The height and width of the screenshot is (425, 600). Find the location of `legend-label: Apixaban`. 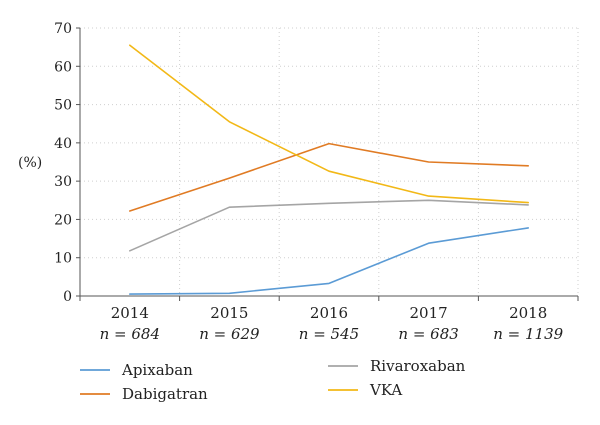

legend-label: Apixaban is located at coordinates (157, 370).